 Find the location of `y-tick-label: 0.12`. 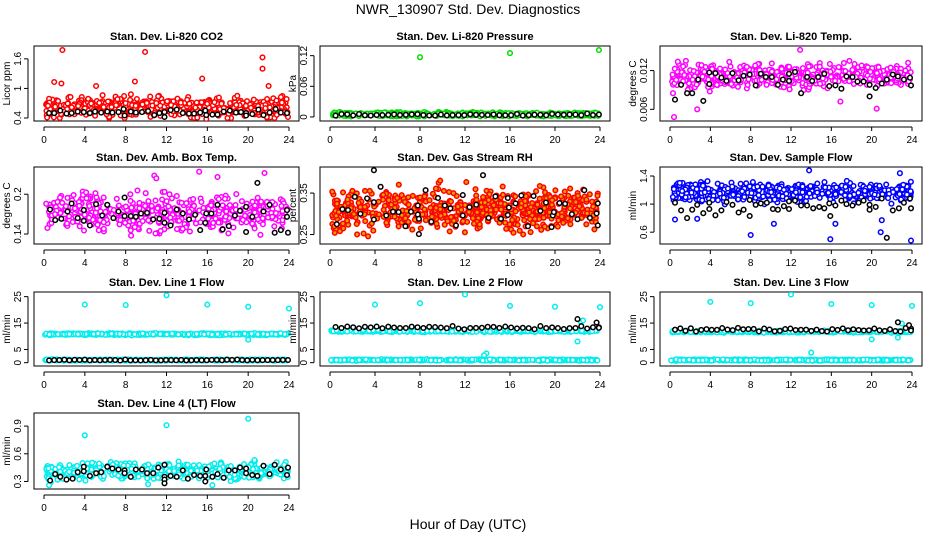

y-tick-label: 0.12 is located at coordinates (304, 55).